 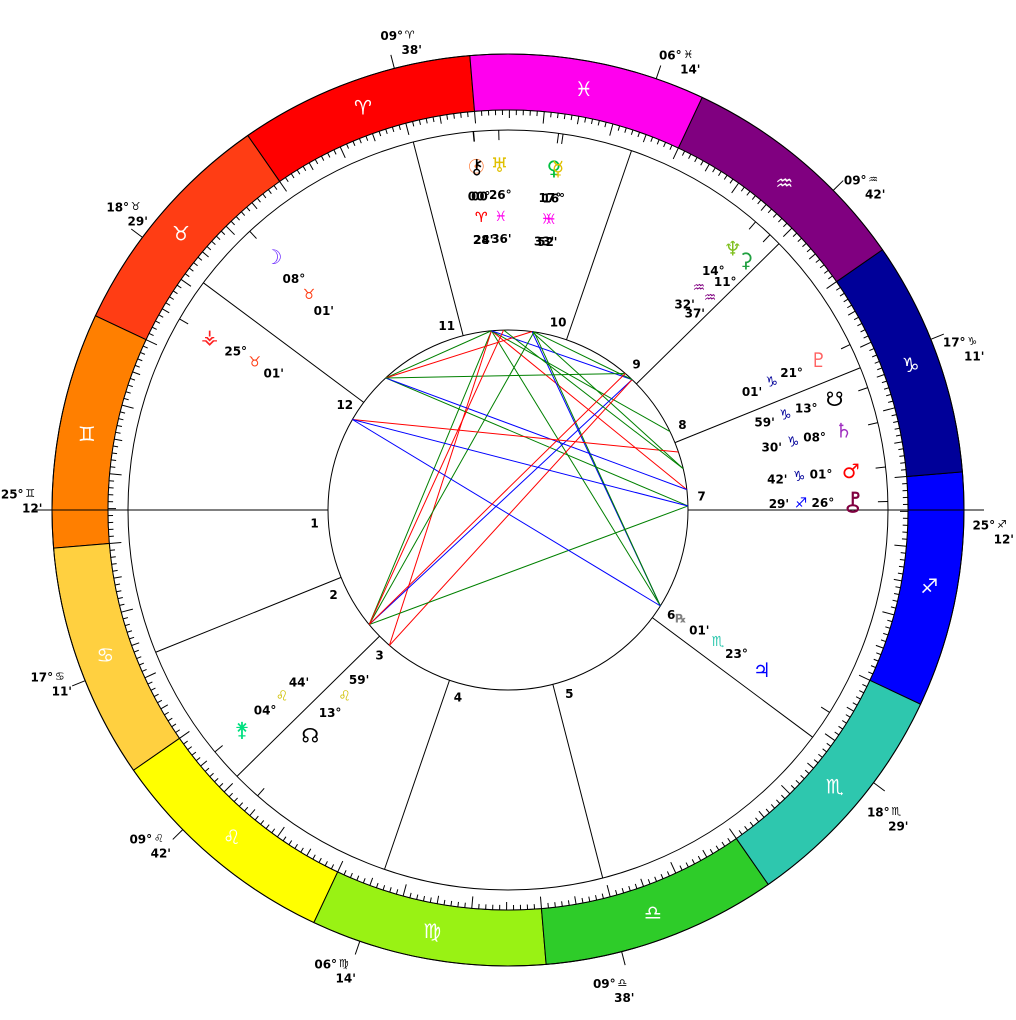 I want to click on planet-sign-icon: ♈, so click(x=481, y=218).